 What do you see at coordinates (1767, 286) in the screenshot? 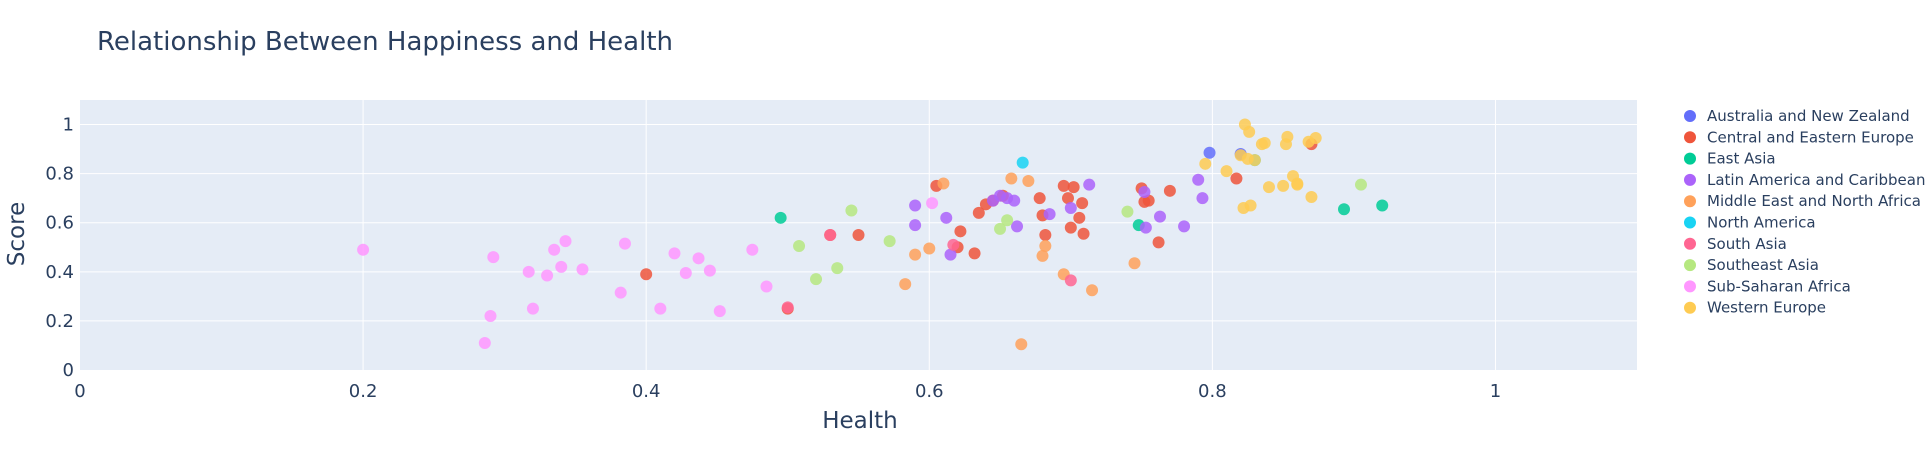
I see `legend-item: Sub-Saharan Africa` at bounding box center [1767, 286].